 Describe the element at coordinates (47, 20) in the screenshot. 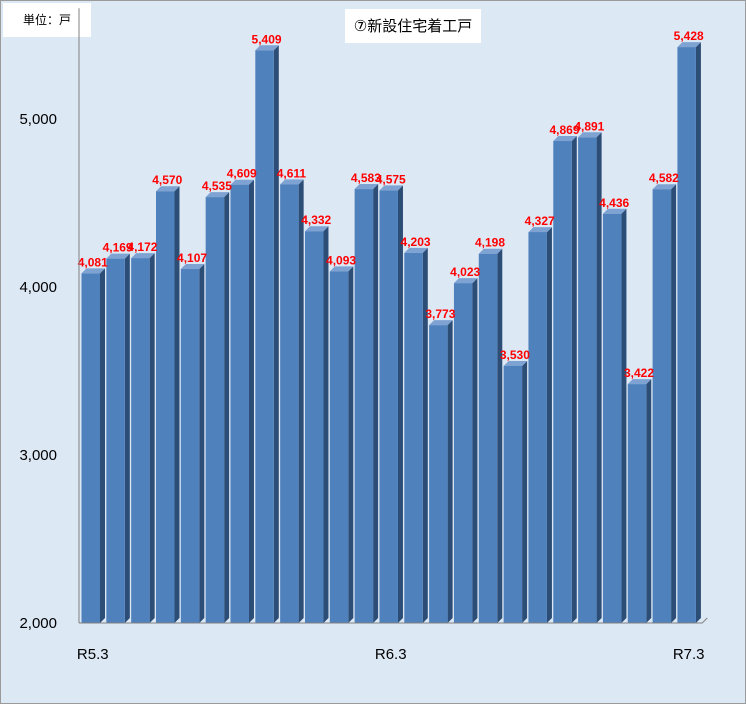

I see `unit-label: 単位：戸` at that location.